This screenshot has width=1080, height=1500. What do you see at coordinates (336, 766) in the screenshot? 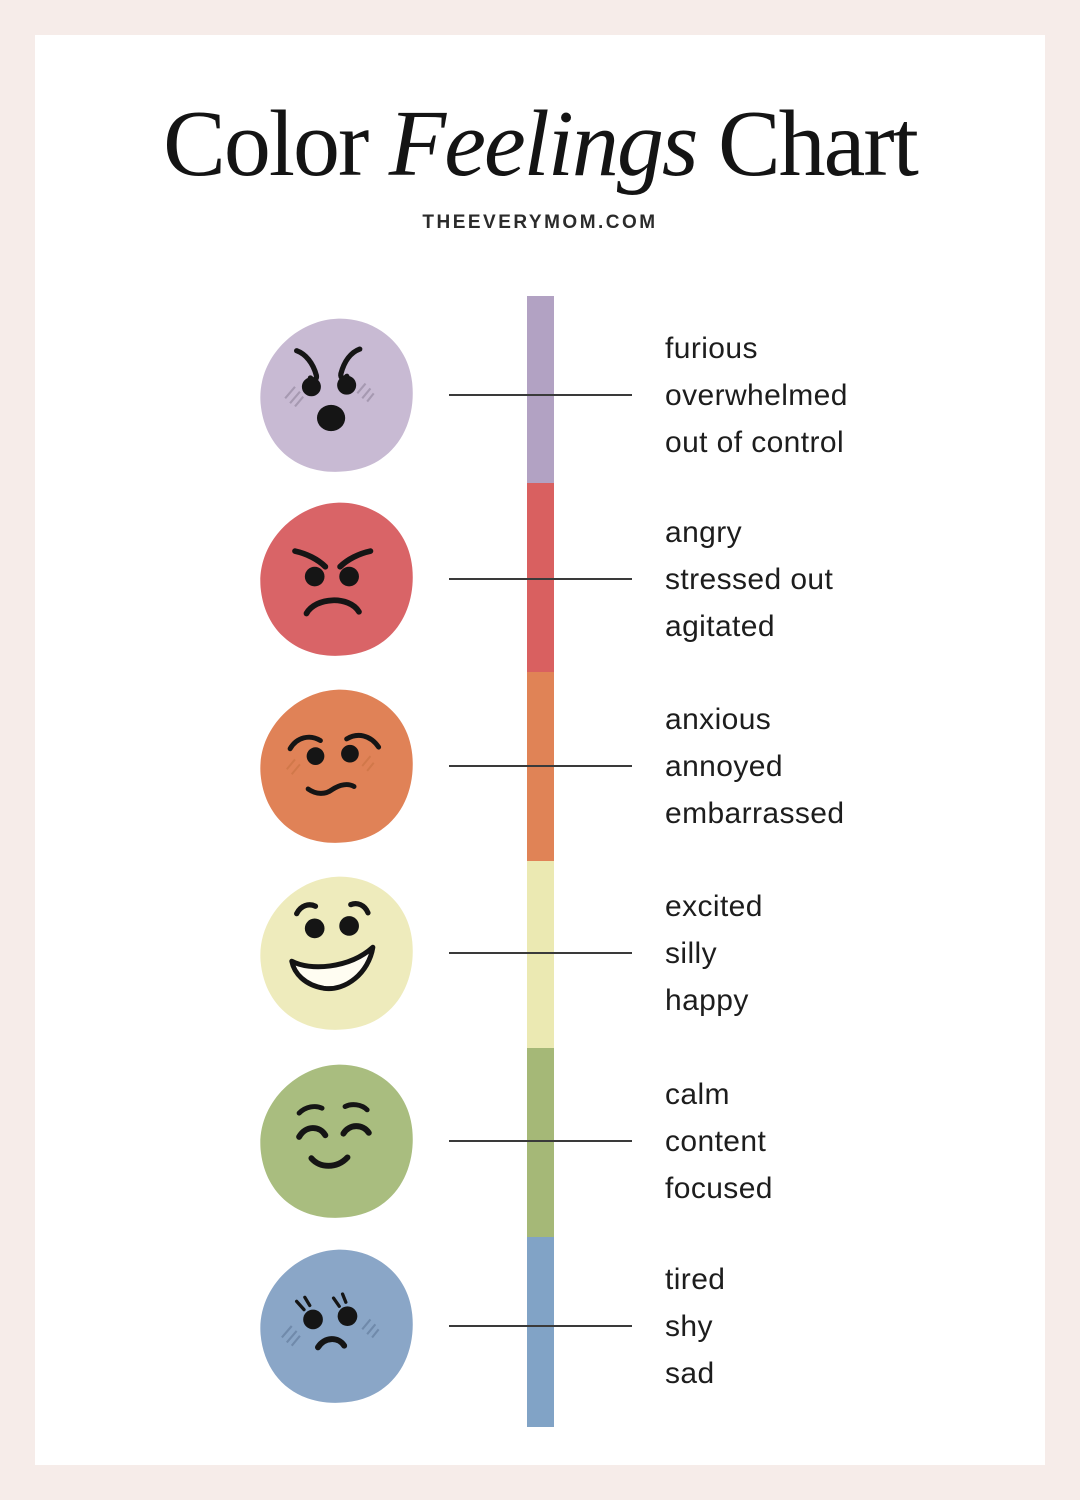
I see `anxious-face-icon` at bounding box center [336, 766].